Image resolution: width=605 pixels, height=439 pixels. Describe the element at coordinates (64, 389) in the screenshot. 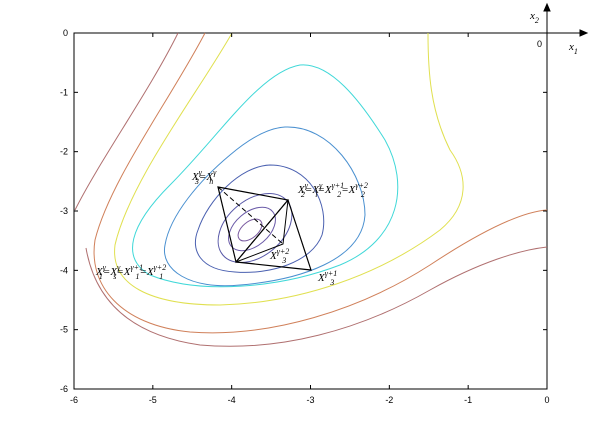

I see `y-tick-label: -6` at that location.